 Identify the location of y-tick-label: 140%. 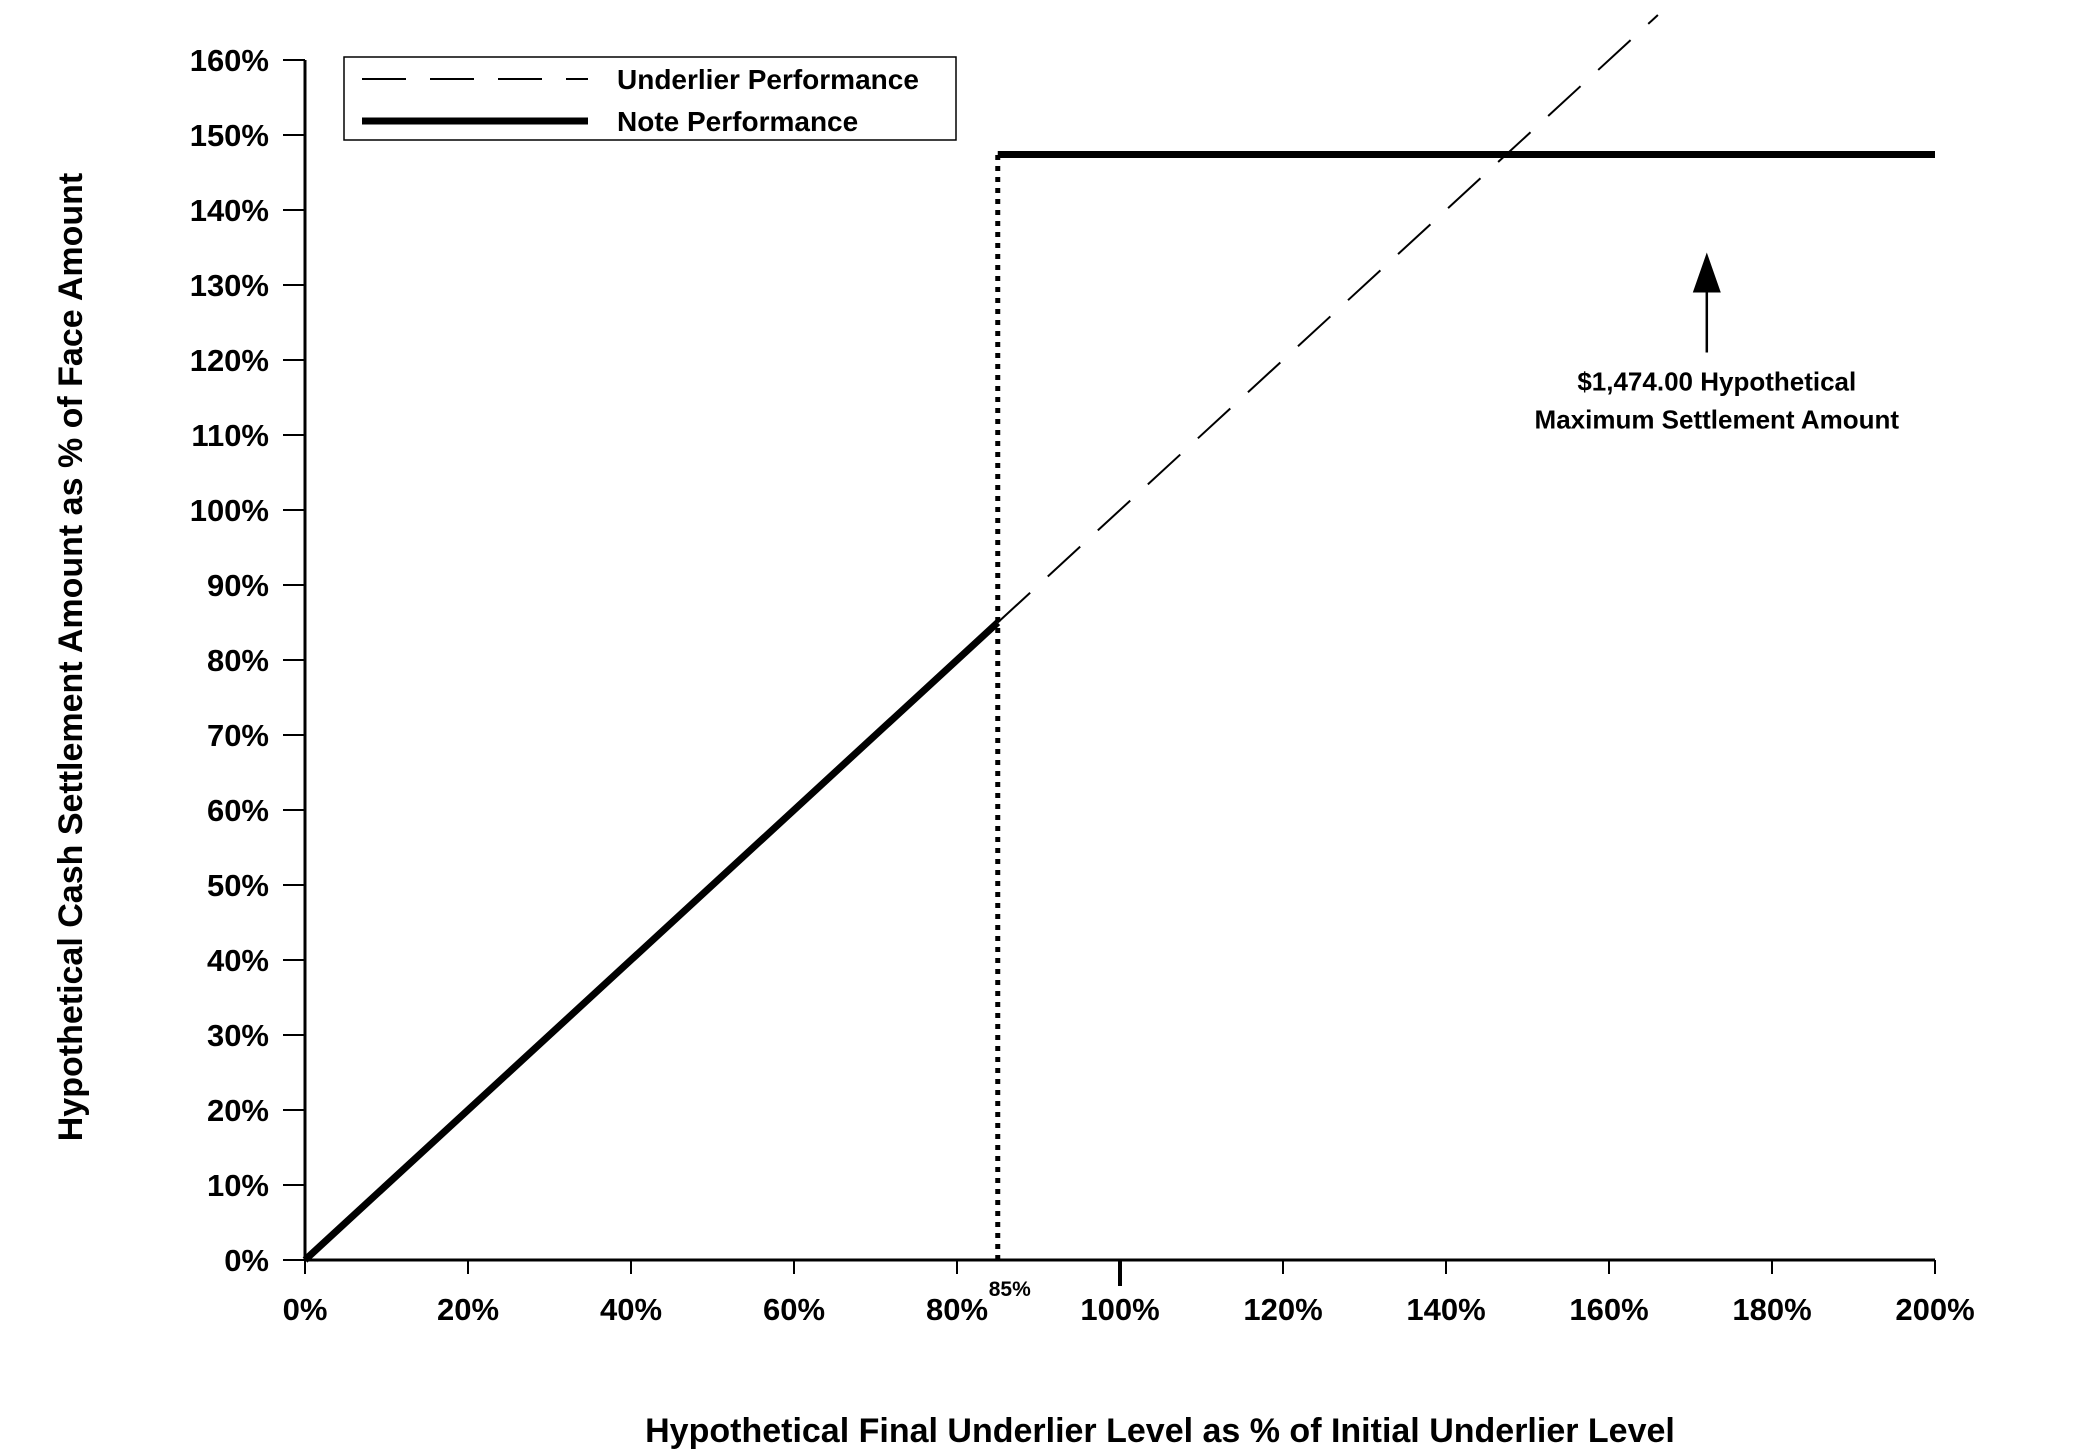
(229, 210).